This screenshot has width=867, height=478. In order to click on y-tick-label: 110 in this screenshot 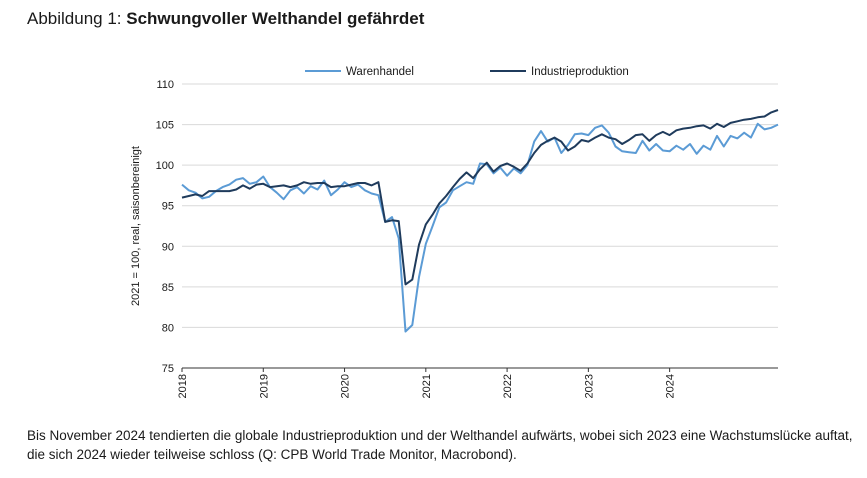, I will do `click(165, 85)`.